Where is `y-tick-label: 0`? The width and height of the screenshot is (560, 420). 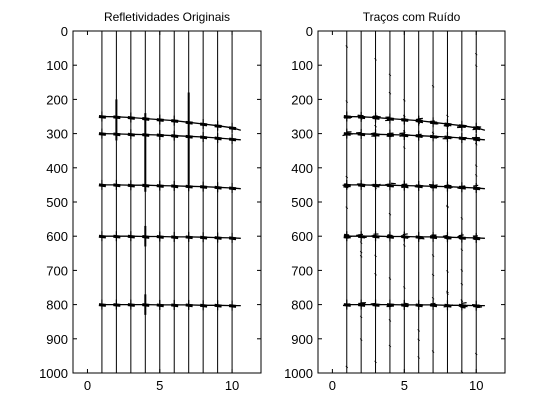 y-tick-label: 0 is located at coordinates (64, 31).